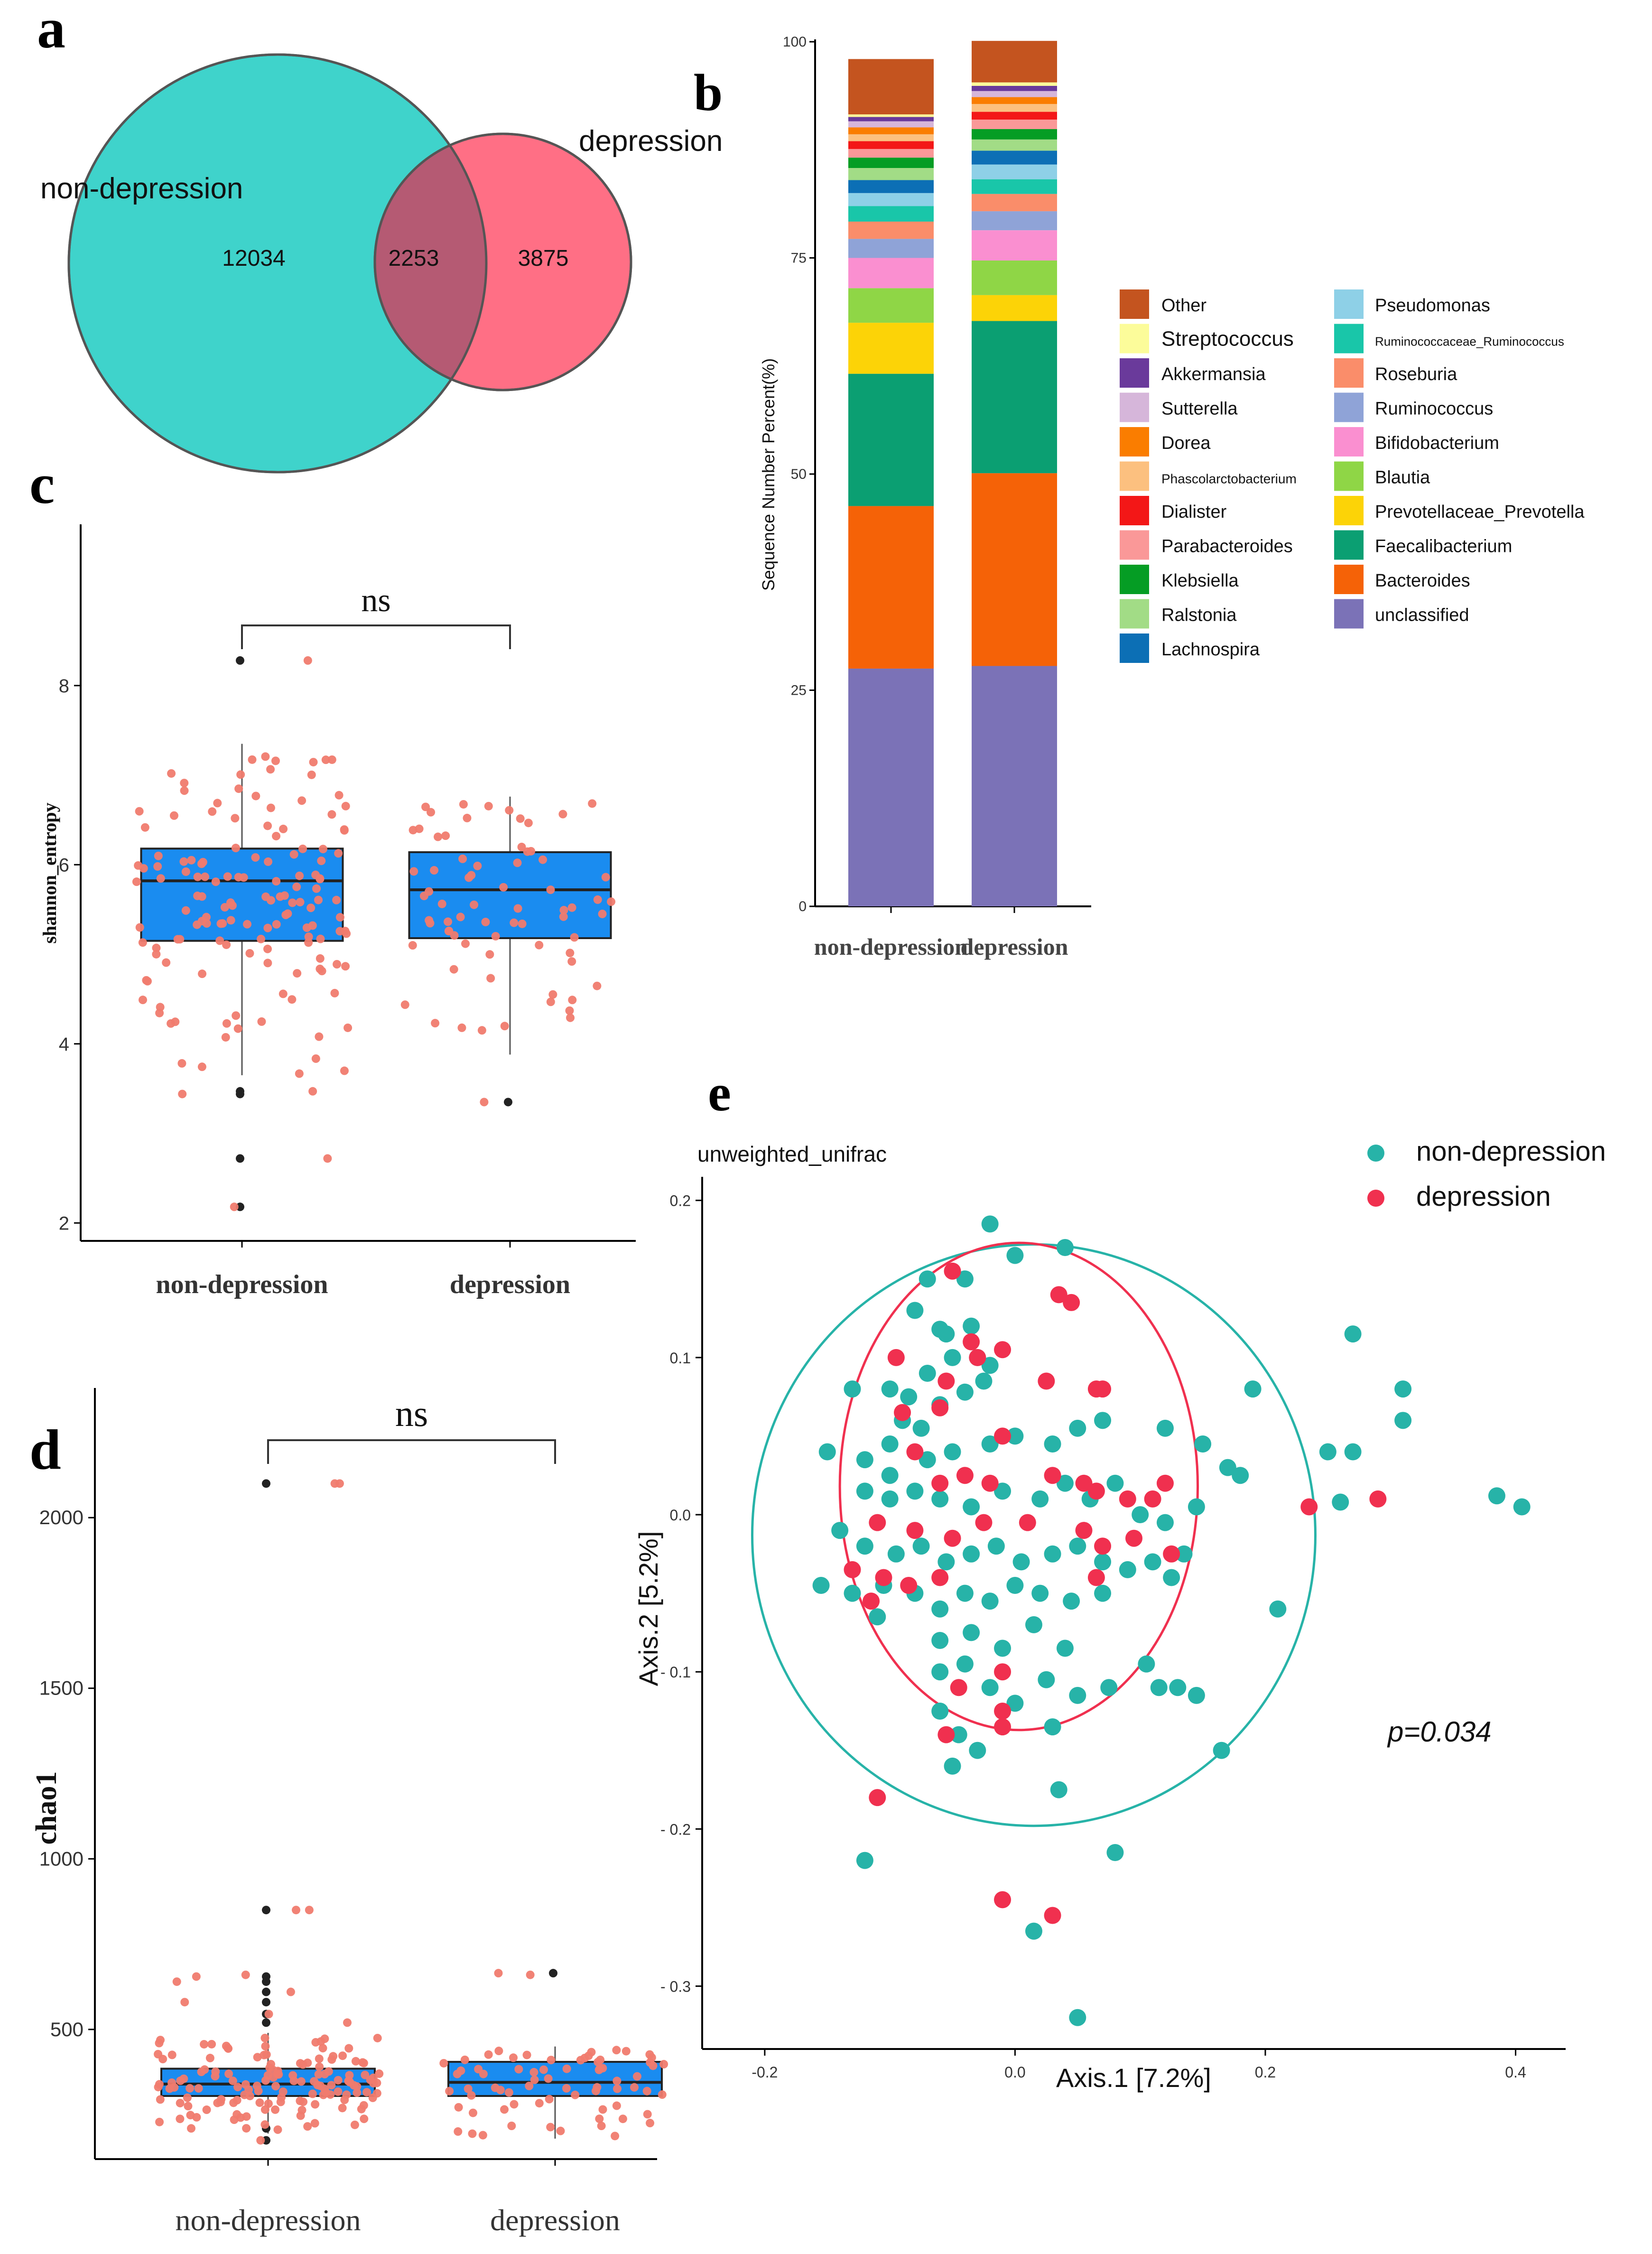 This screenshot has width=1652, height=2254. I want to click on significance-bracket, so click(376, 636).